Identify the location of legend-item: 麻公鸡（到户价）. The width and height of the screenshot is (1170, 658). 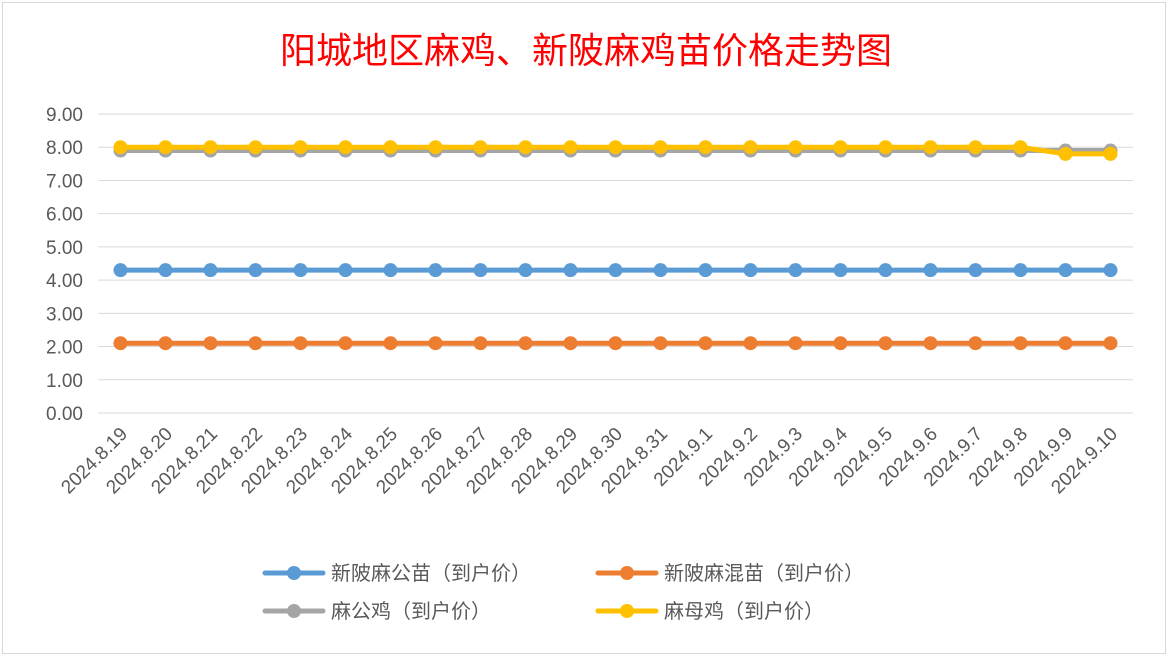
(376, 611).